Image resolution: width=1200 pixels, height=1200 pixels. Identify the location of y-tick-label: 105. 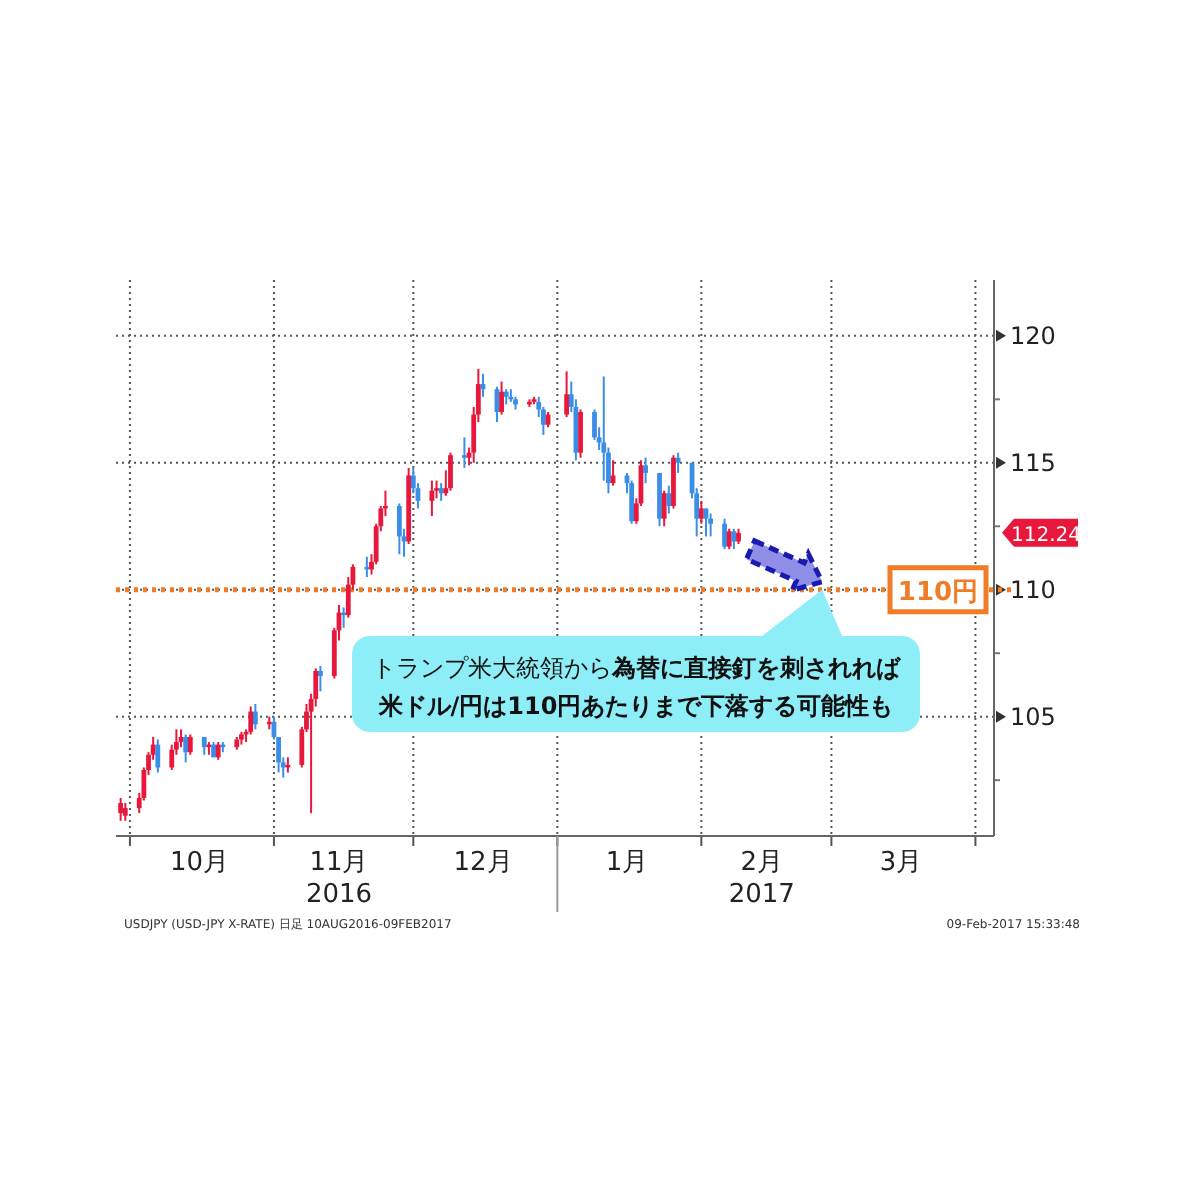
(1033, 716).